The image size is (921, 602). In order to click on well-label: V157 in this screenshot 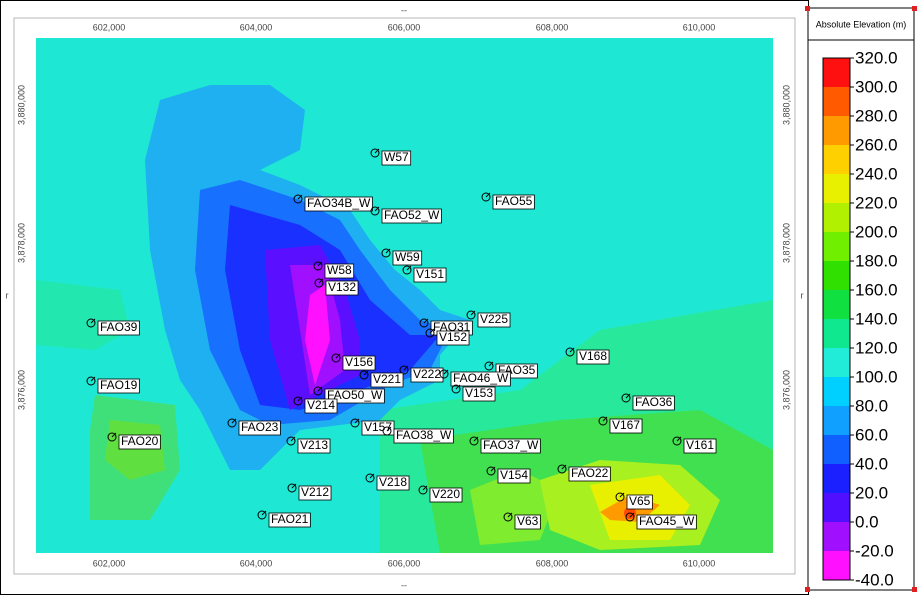, I will do `click(378, 427)`.